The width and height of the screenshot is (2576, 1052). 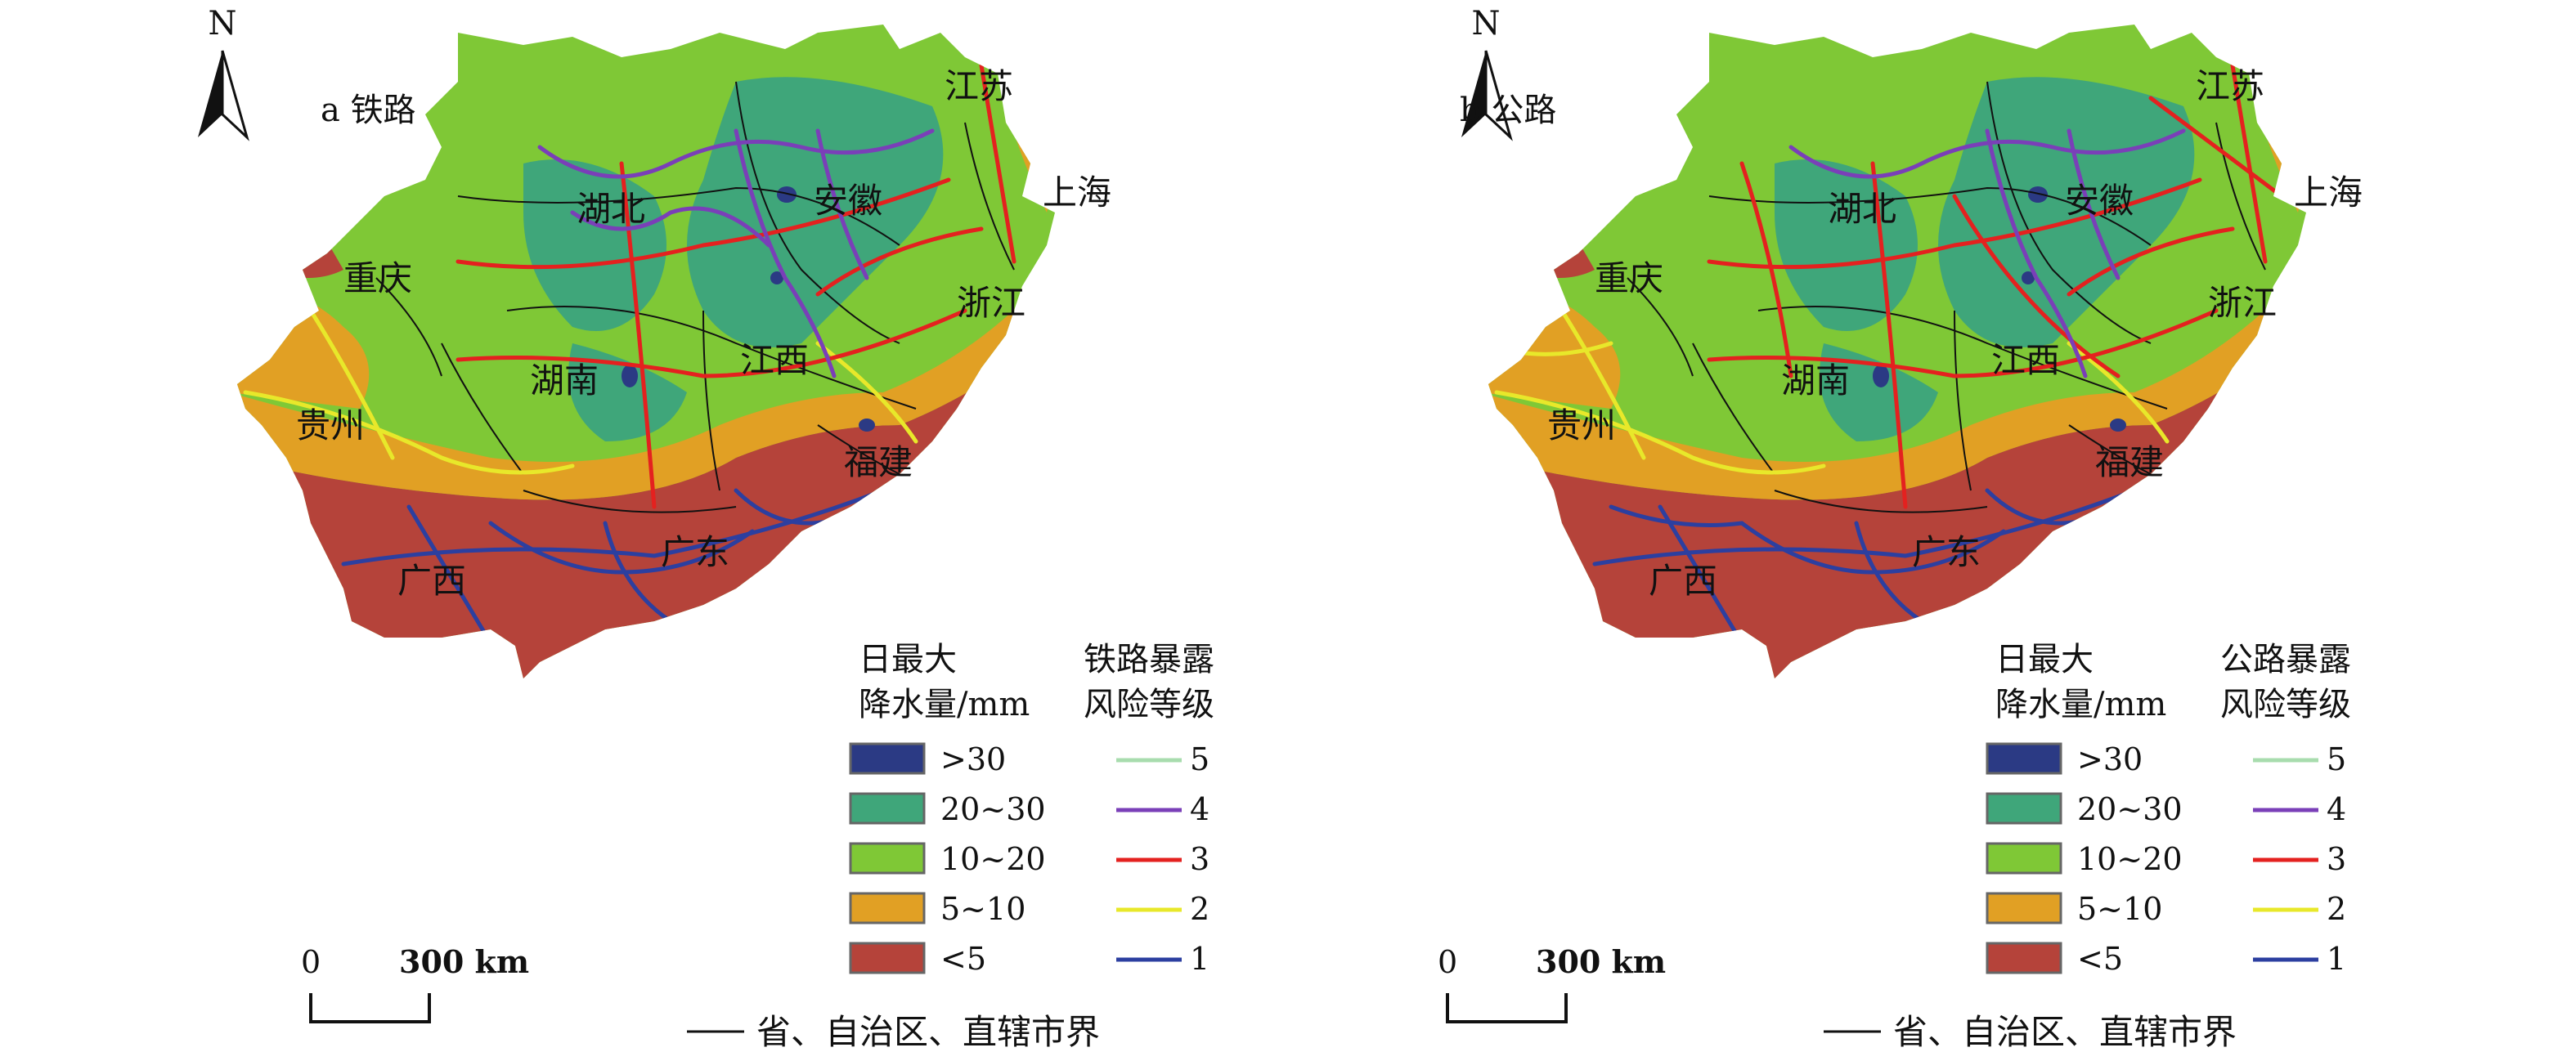 What do you see at coordinates (2285, 660) in the screenshot?
I see `risk-legend-heading-1: 公路暴露` at bounding box center [2285, 660].